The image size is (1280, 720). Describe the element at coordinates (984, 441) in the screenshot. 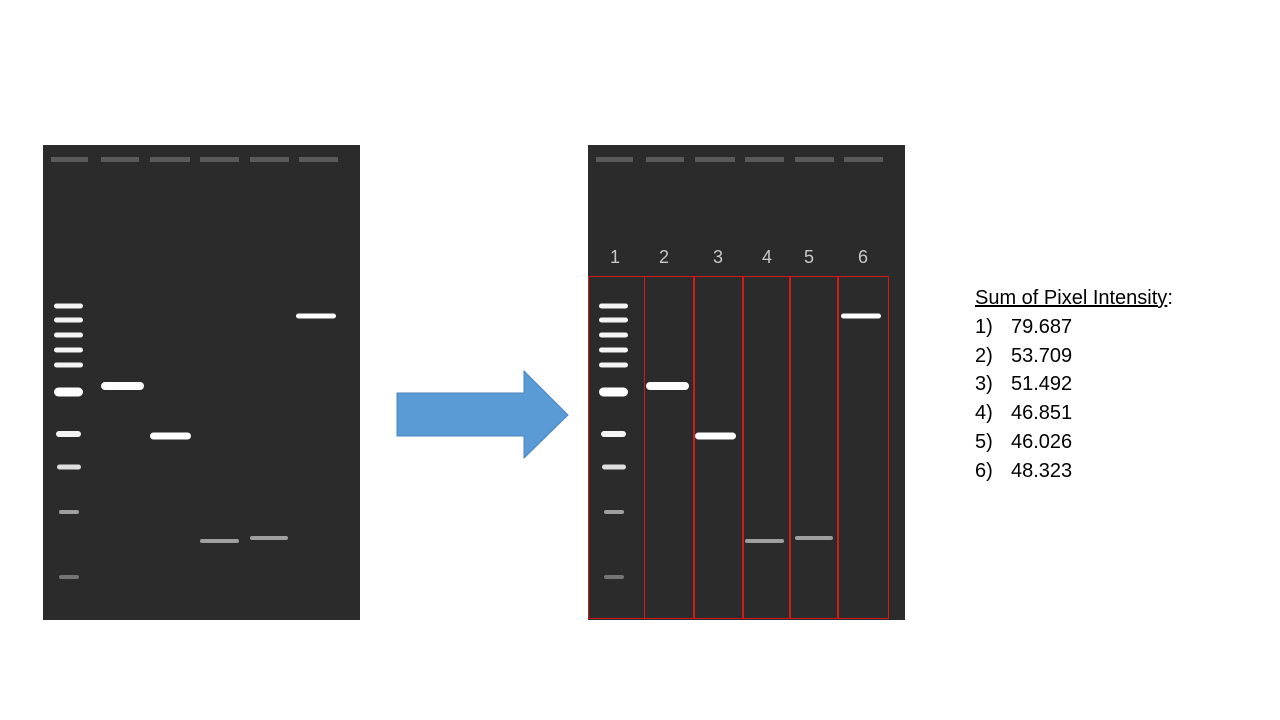

I see `intensity-index: 5)` at that location.